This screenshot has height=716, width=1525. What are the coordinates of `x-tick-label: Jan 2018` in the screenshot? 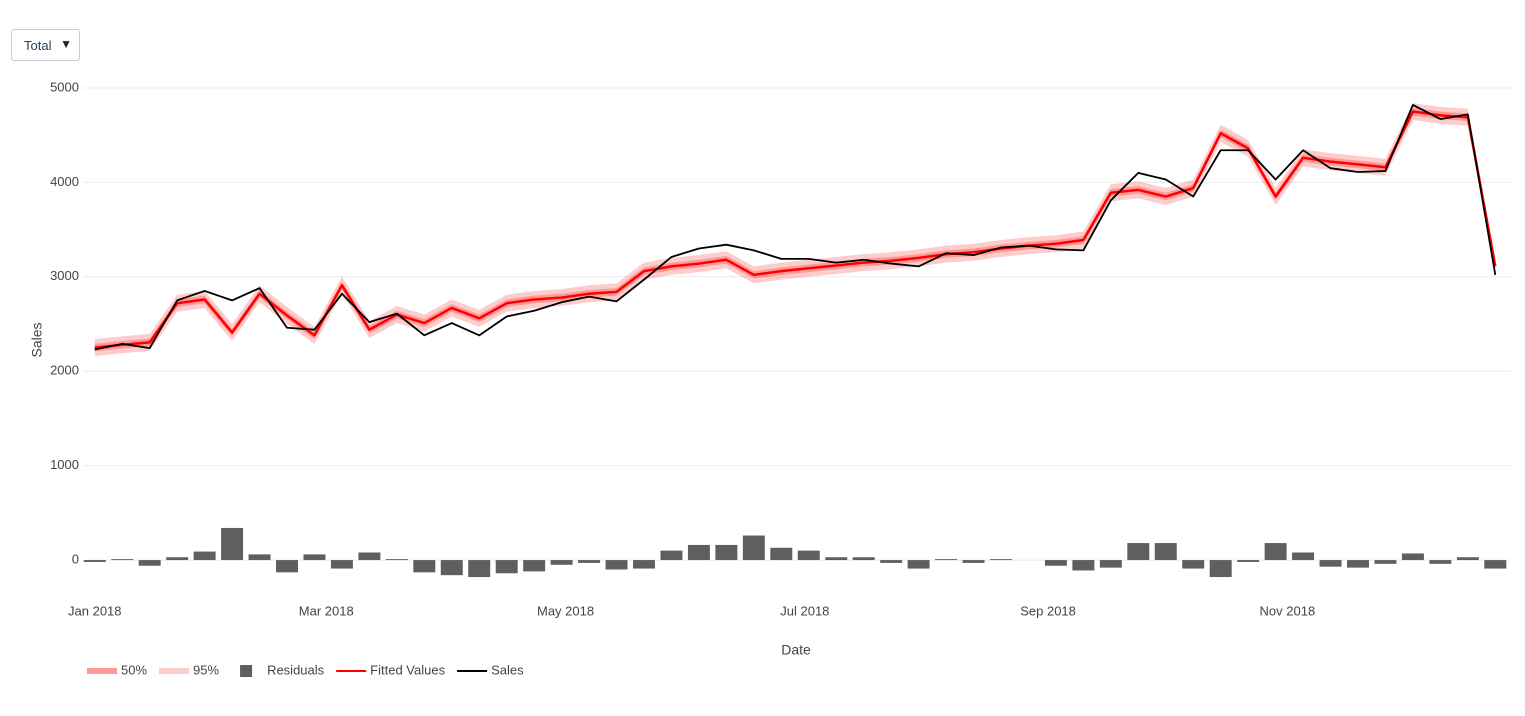 It's located at (95, 610).